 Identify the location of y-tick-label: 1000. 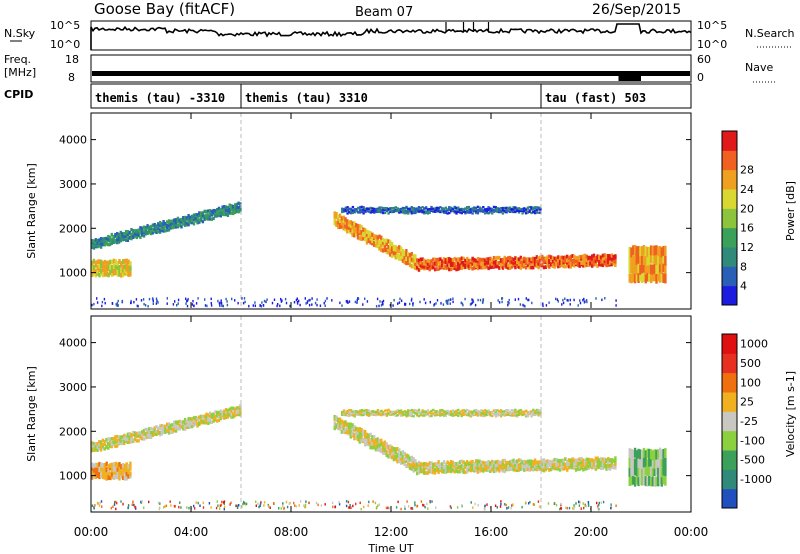
(73, 476).